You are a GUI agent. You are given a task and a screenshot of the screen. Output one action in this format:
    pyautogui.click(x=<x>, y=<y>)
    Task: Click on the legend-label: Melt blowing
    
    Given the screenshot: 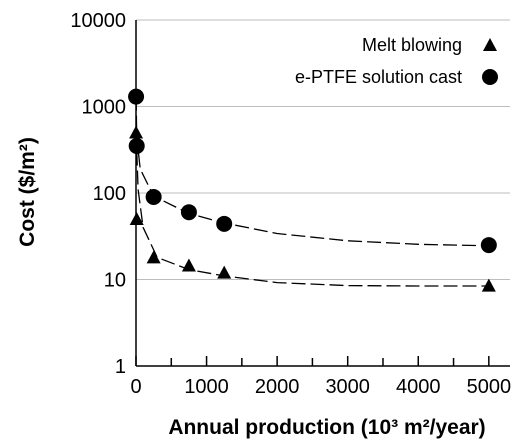 What is the action you would take?
    pyautogui.click(x=412, y=45)
    